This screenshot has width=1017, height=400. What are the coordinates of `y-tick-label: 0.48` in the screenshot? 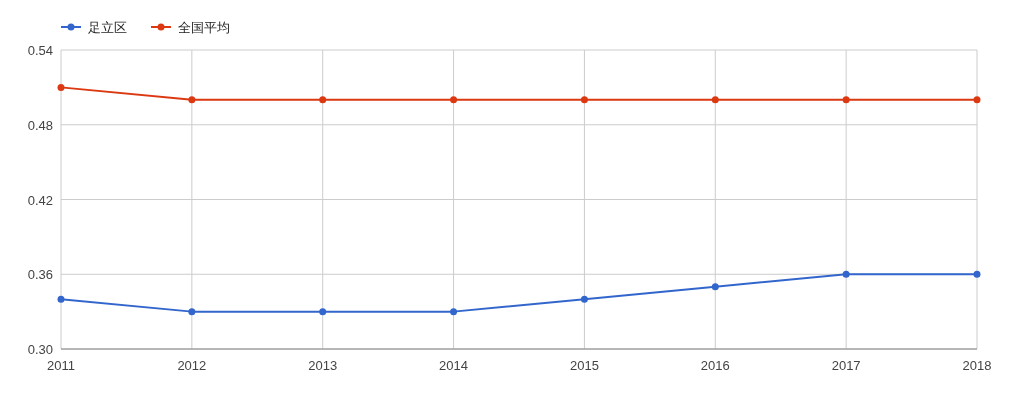 It's located at (40, 125).